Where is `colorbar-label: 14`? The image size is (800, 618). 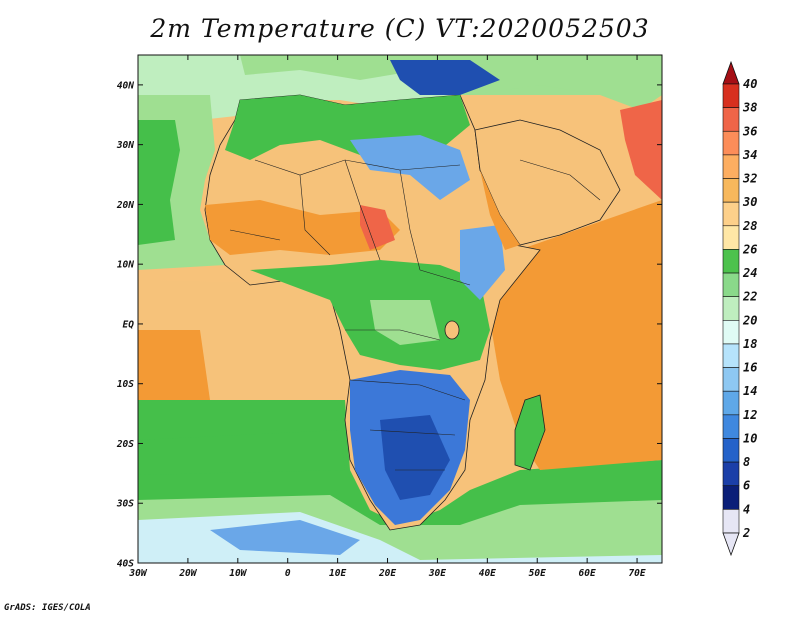 colorbar-label: 14 is located at coordinates (750, 391).